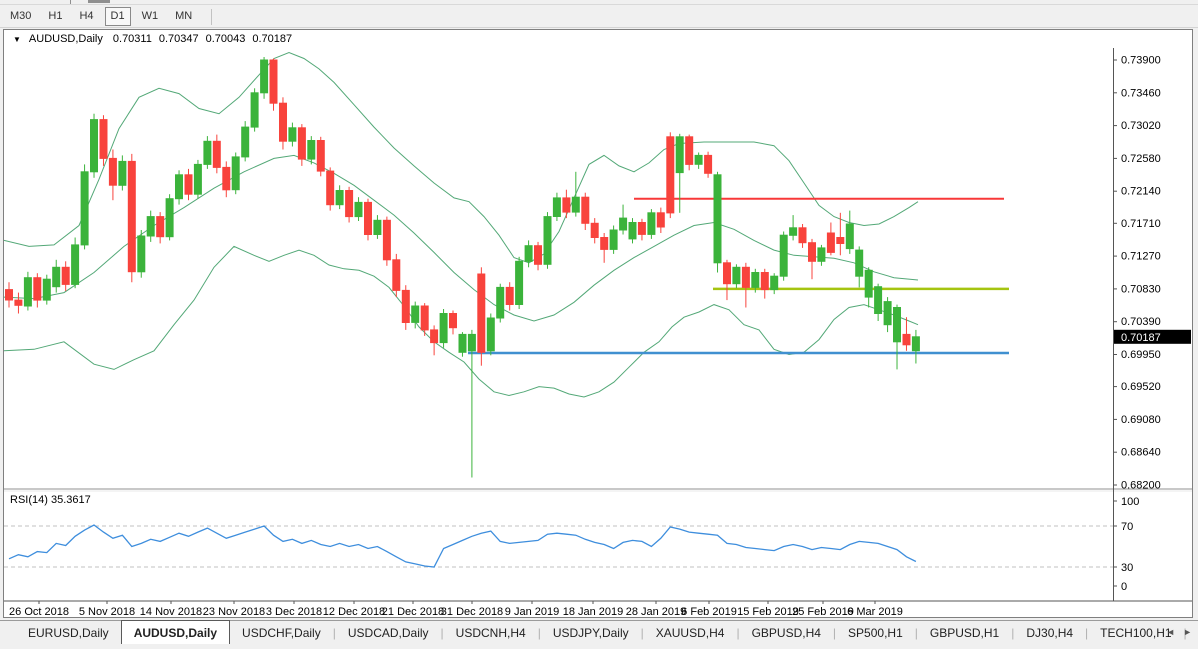 The width and height of the screenshot is (1198, 649). I want to click on date-axis-label: 6 Feb 2019, so click(709, 611).